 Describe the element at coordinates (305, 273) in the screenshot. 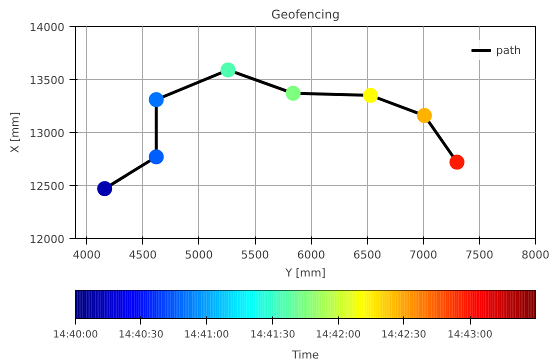

I see `x-axis-title: Y [mm]` at that location.